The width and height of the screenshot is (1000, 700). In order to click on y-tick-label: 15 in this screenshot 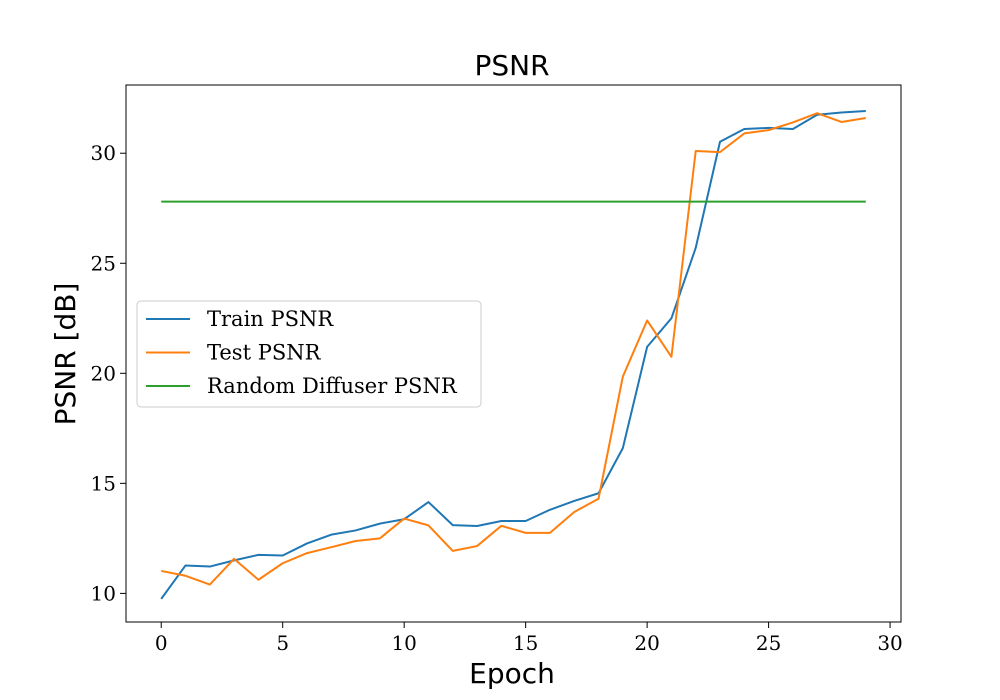, I will do `click(103, 483)`.